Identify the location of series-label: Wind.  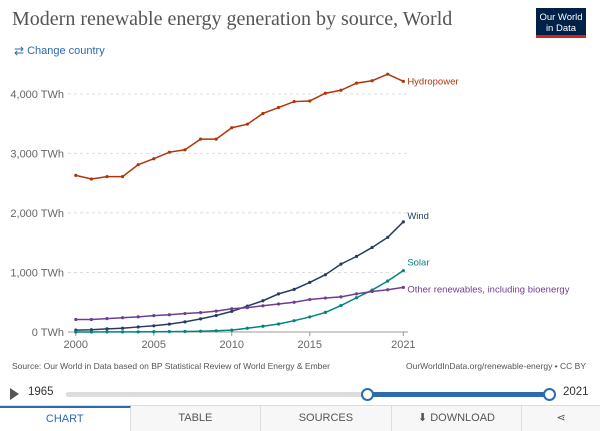
(418, 216).